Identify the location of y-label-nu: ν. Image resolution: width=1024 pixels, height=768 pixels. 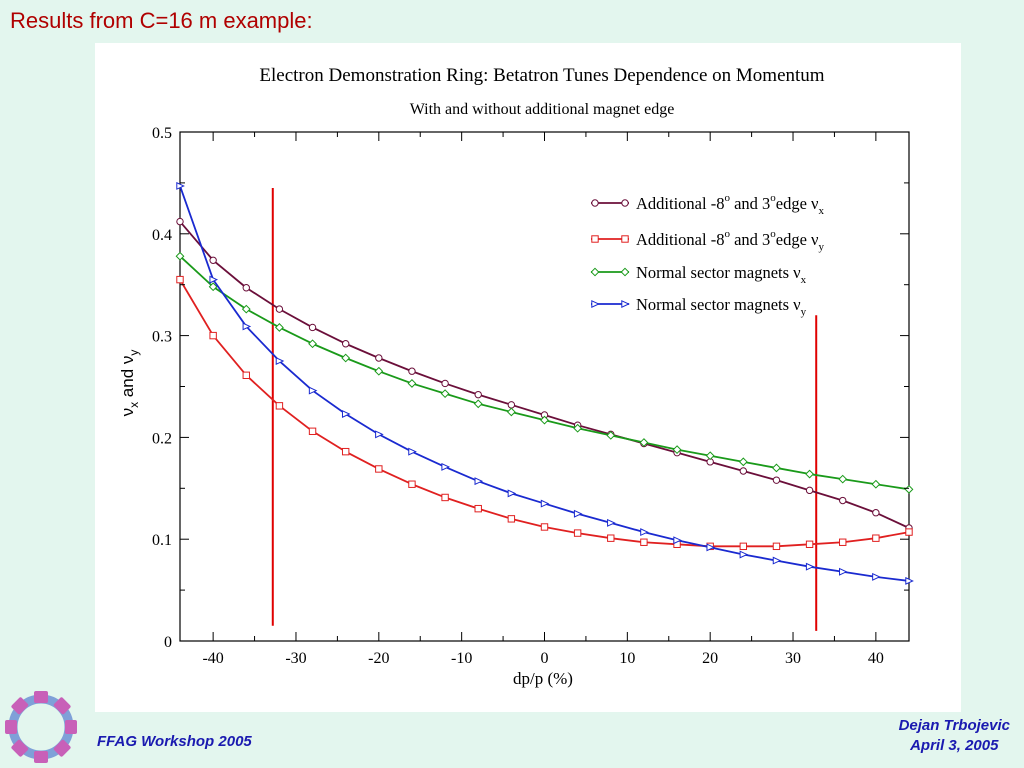
(127, 412).